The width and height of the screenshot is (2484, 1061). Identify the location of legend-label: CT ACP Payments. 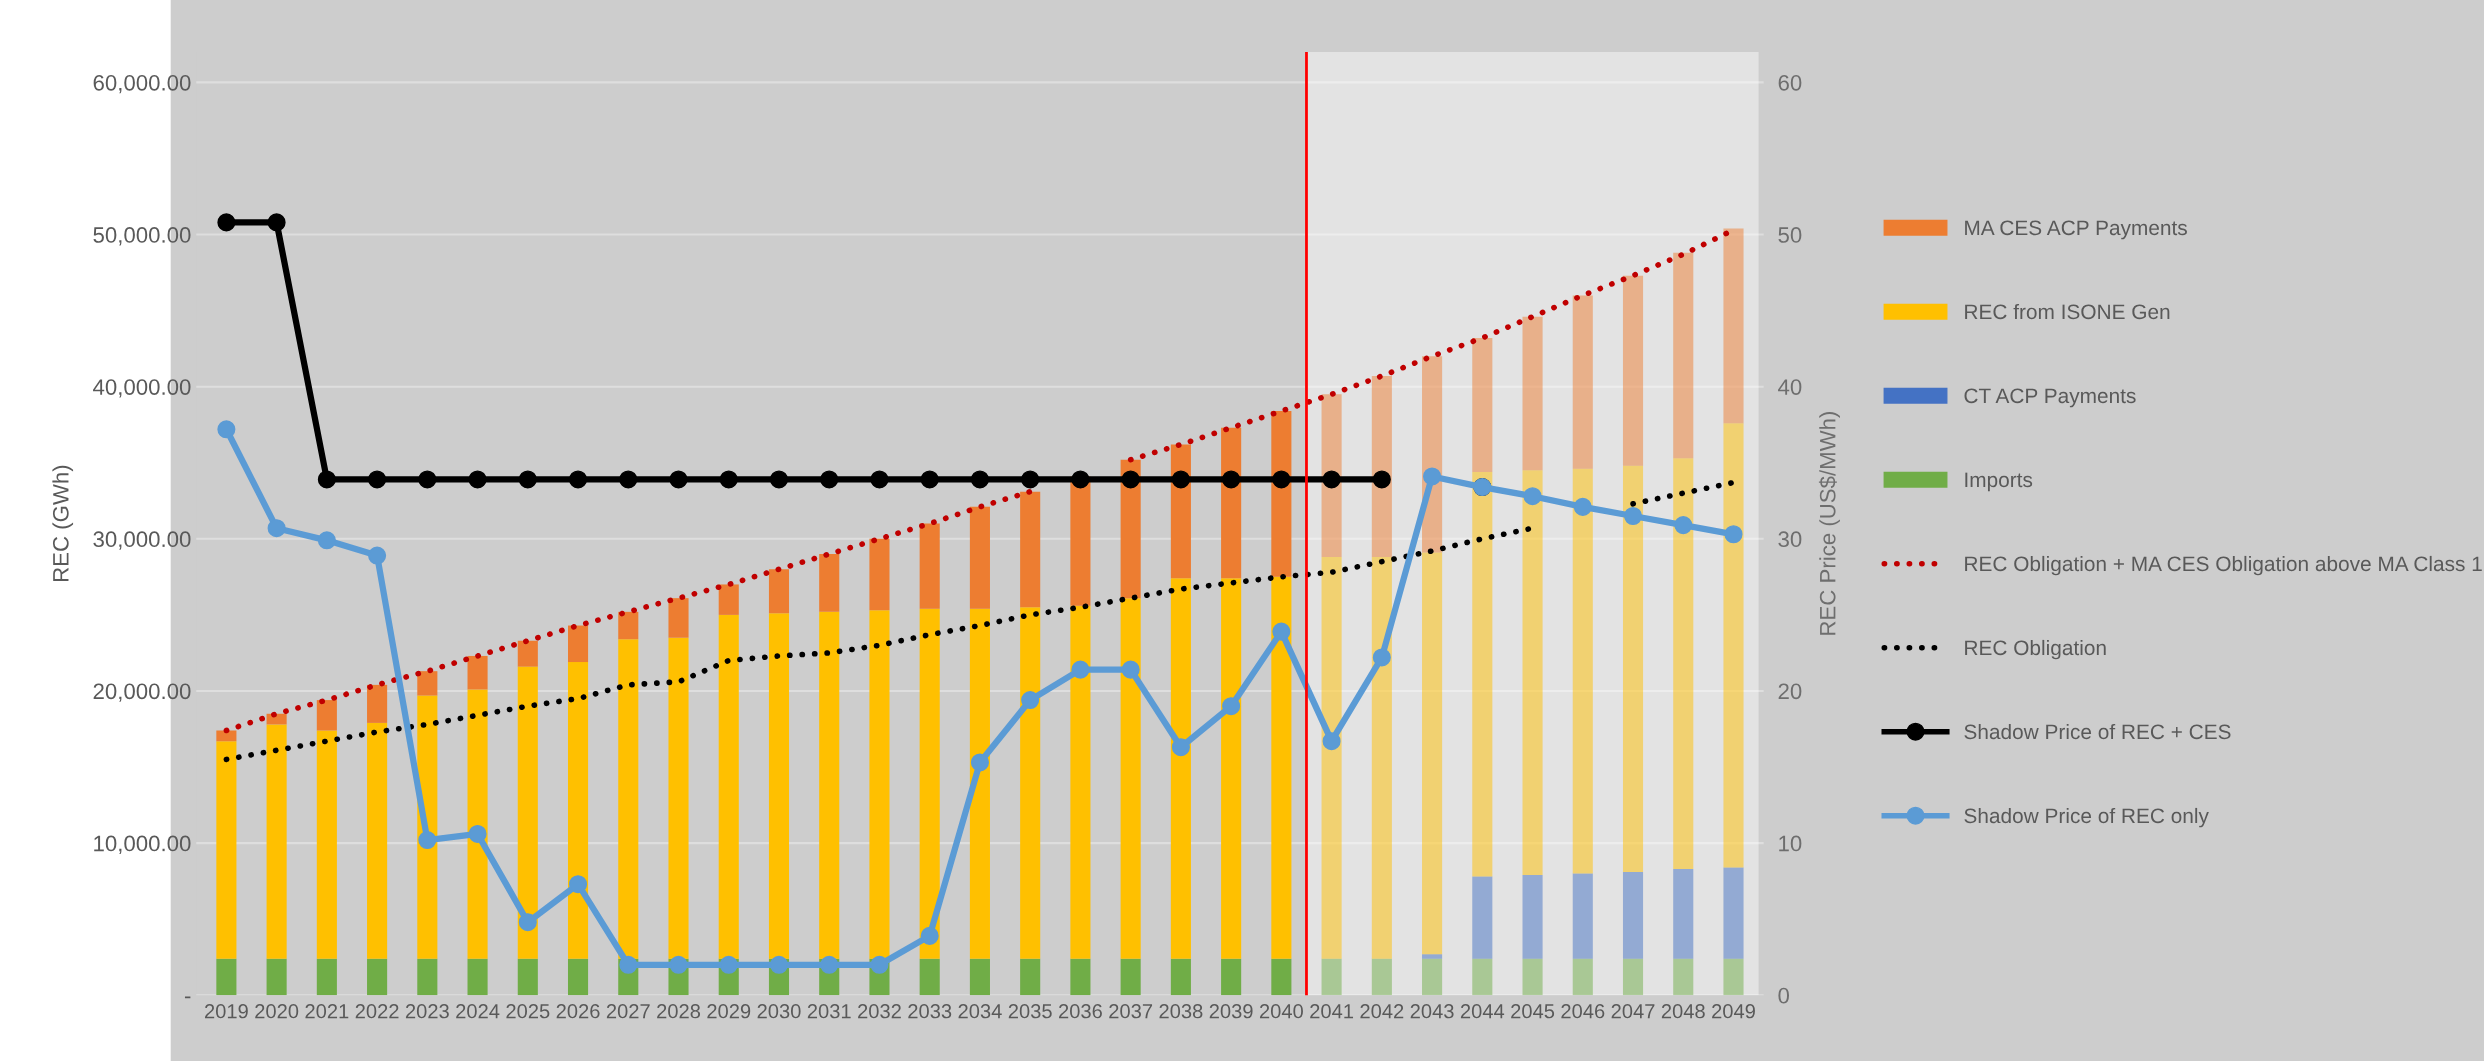
(2050, 398).